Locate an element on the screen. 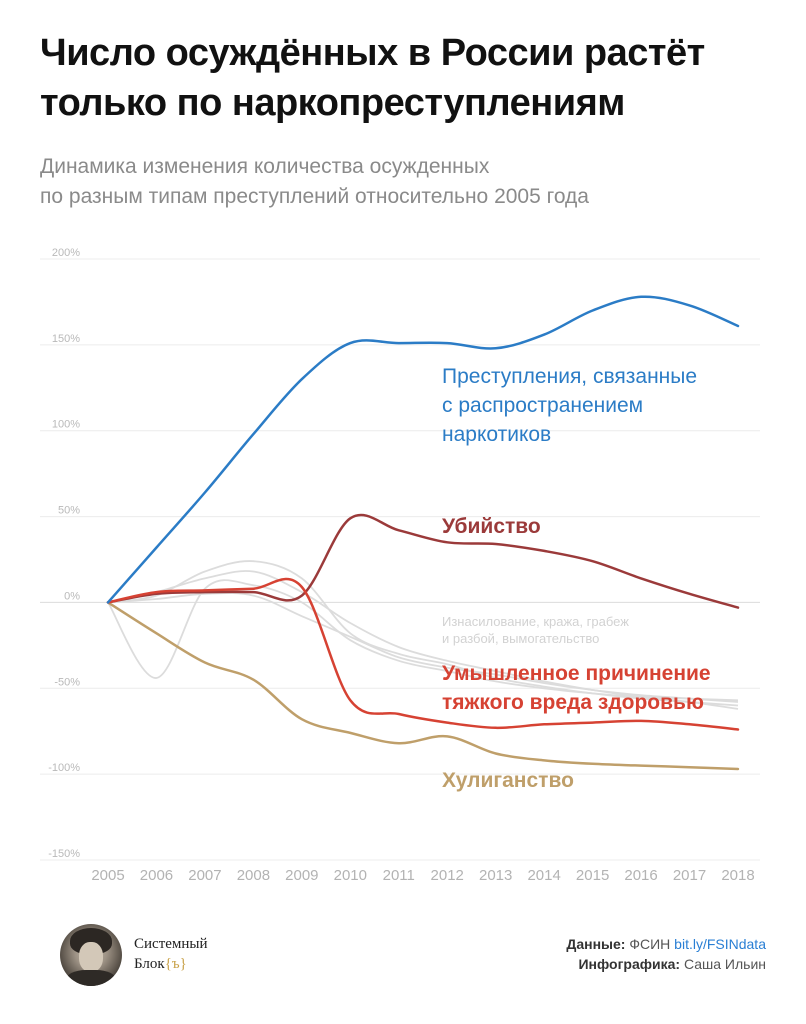 This screenshot has height=1024, width=806. y-tick-label: 50% is located at coordinates (69, 511).